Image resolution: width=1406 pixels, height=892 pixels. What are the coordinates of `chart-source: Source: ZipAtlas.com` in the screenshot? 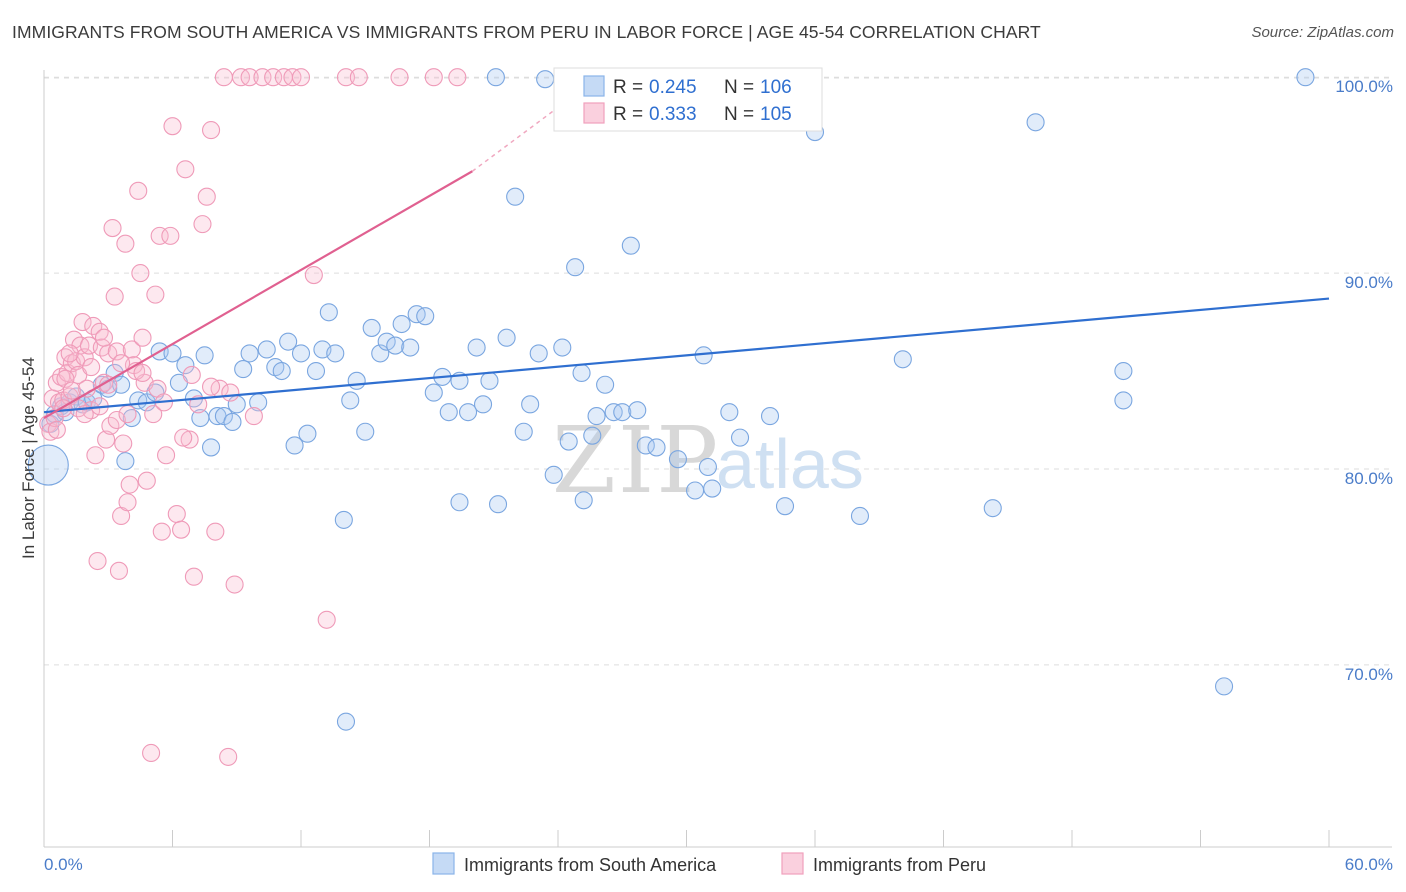 It's located at (1322, 32).